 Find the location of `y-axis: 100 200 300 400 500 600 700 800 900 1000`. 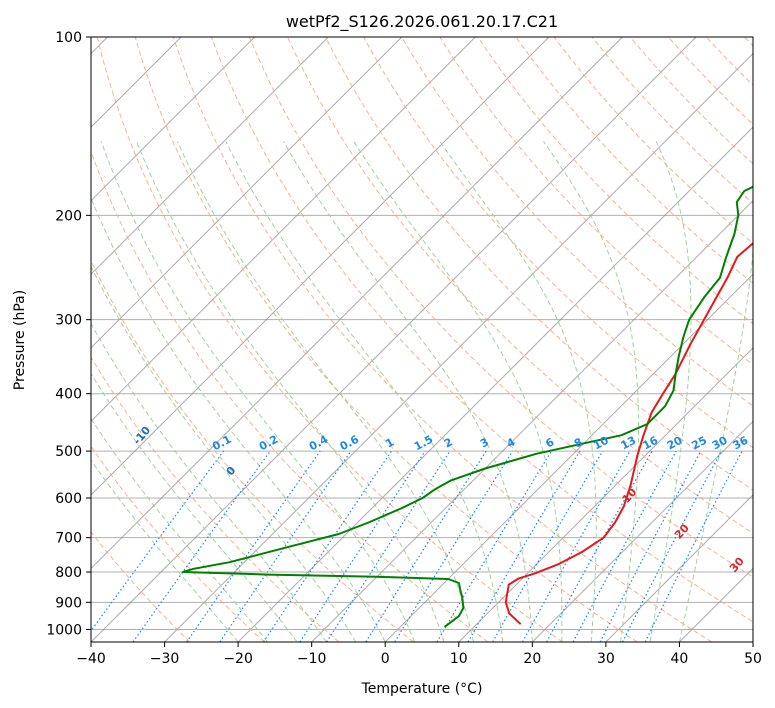

y-axis: 100 200 300 400 500 600 700 800 900 1000 is located at coordinates (68, 334).